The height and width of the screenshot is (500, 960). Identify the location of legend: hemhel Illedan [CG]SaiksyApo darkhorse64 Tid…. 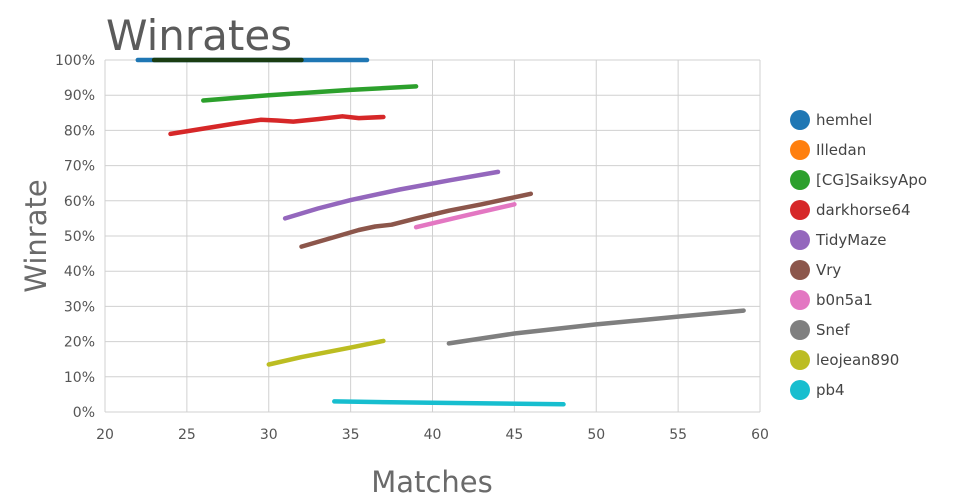
(858, 255).